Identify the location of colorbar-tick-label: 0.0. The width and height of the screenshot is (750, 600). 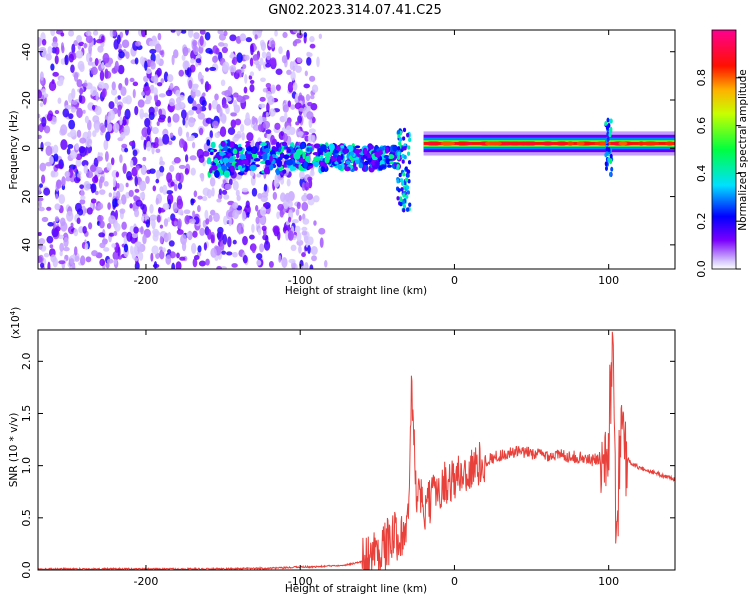
(701, 269).